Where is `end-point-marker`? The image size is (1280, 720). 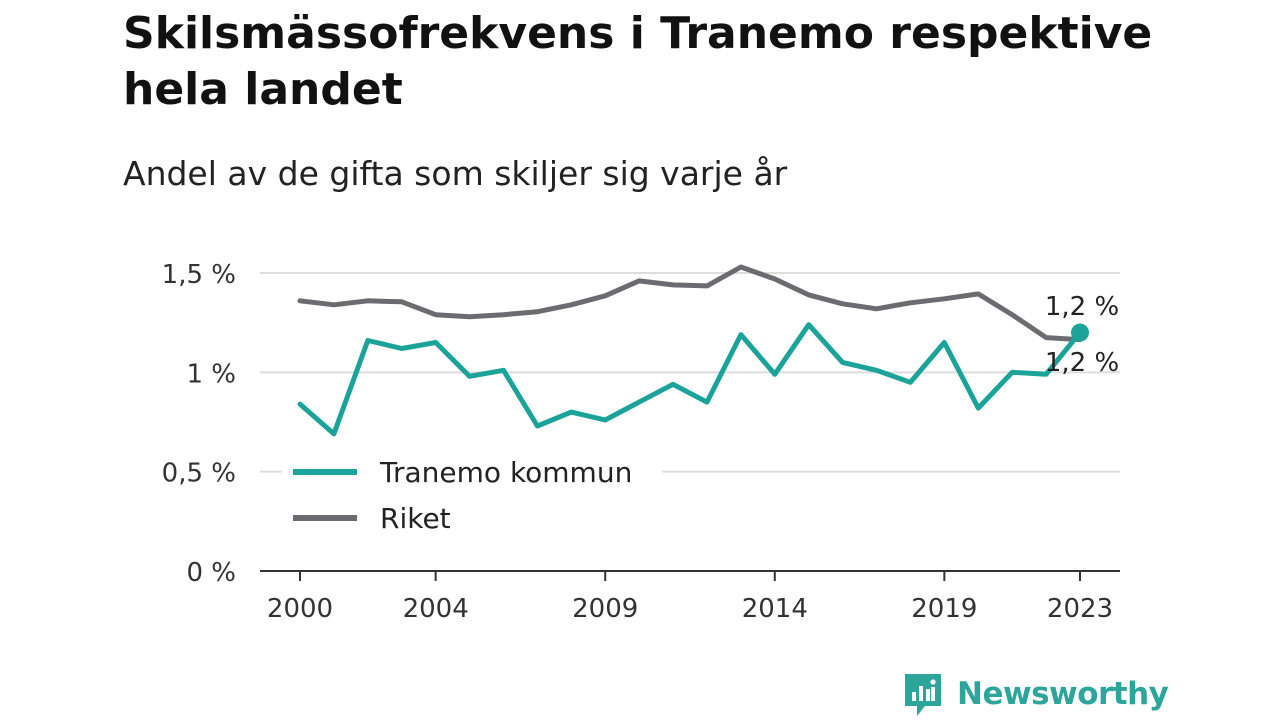 end-point-marker is located at coordinates (1080, 332).